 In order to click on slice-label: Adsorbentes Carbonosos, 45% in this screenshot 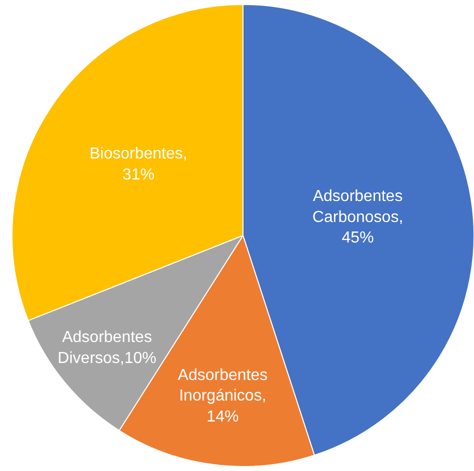, I will do `click(358, 217)`.